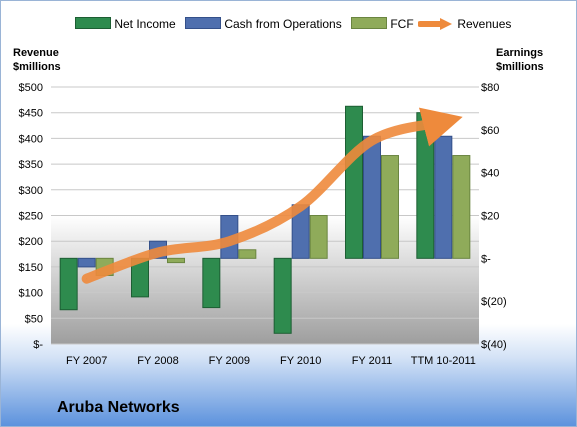 The height and width of the screenshot is (427, 577). Describe the element at coordinates (38, 345) in the screenshot. I see `left-tick-label: $-` at that location.